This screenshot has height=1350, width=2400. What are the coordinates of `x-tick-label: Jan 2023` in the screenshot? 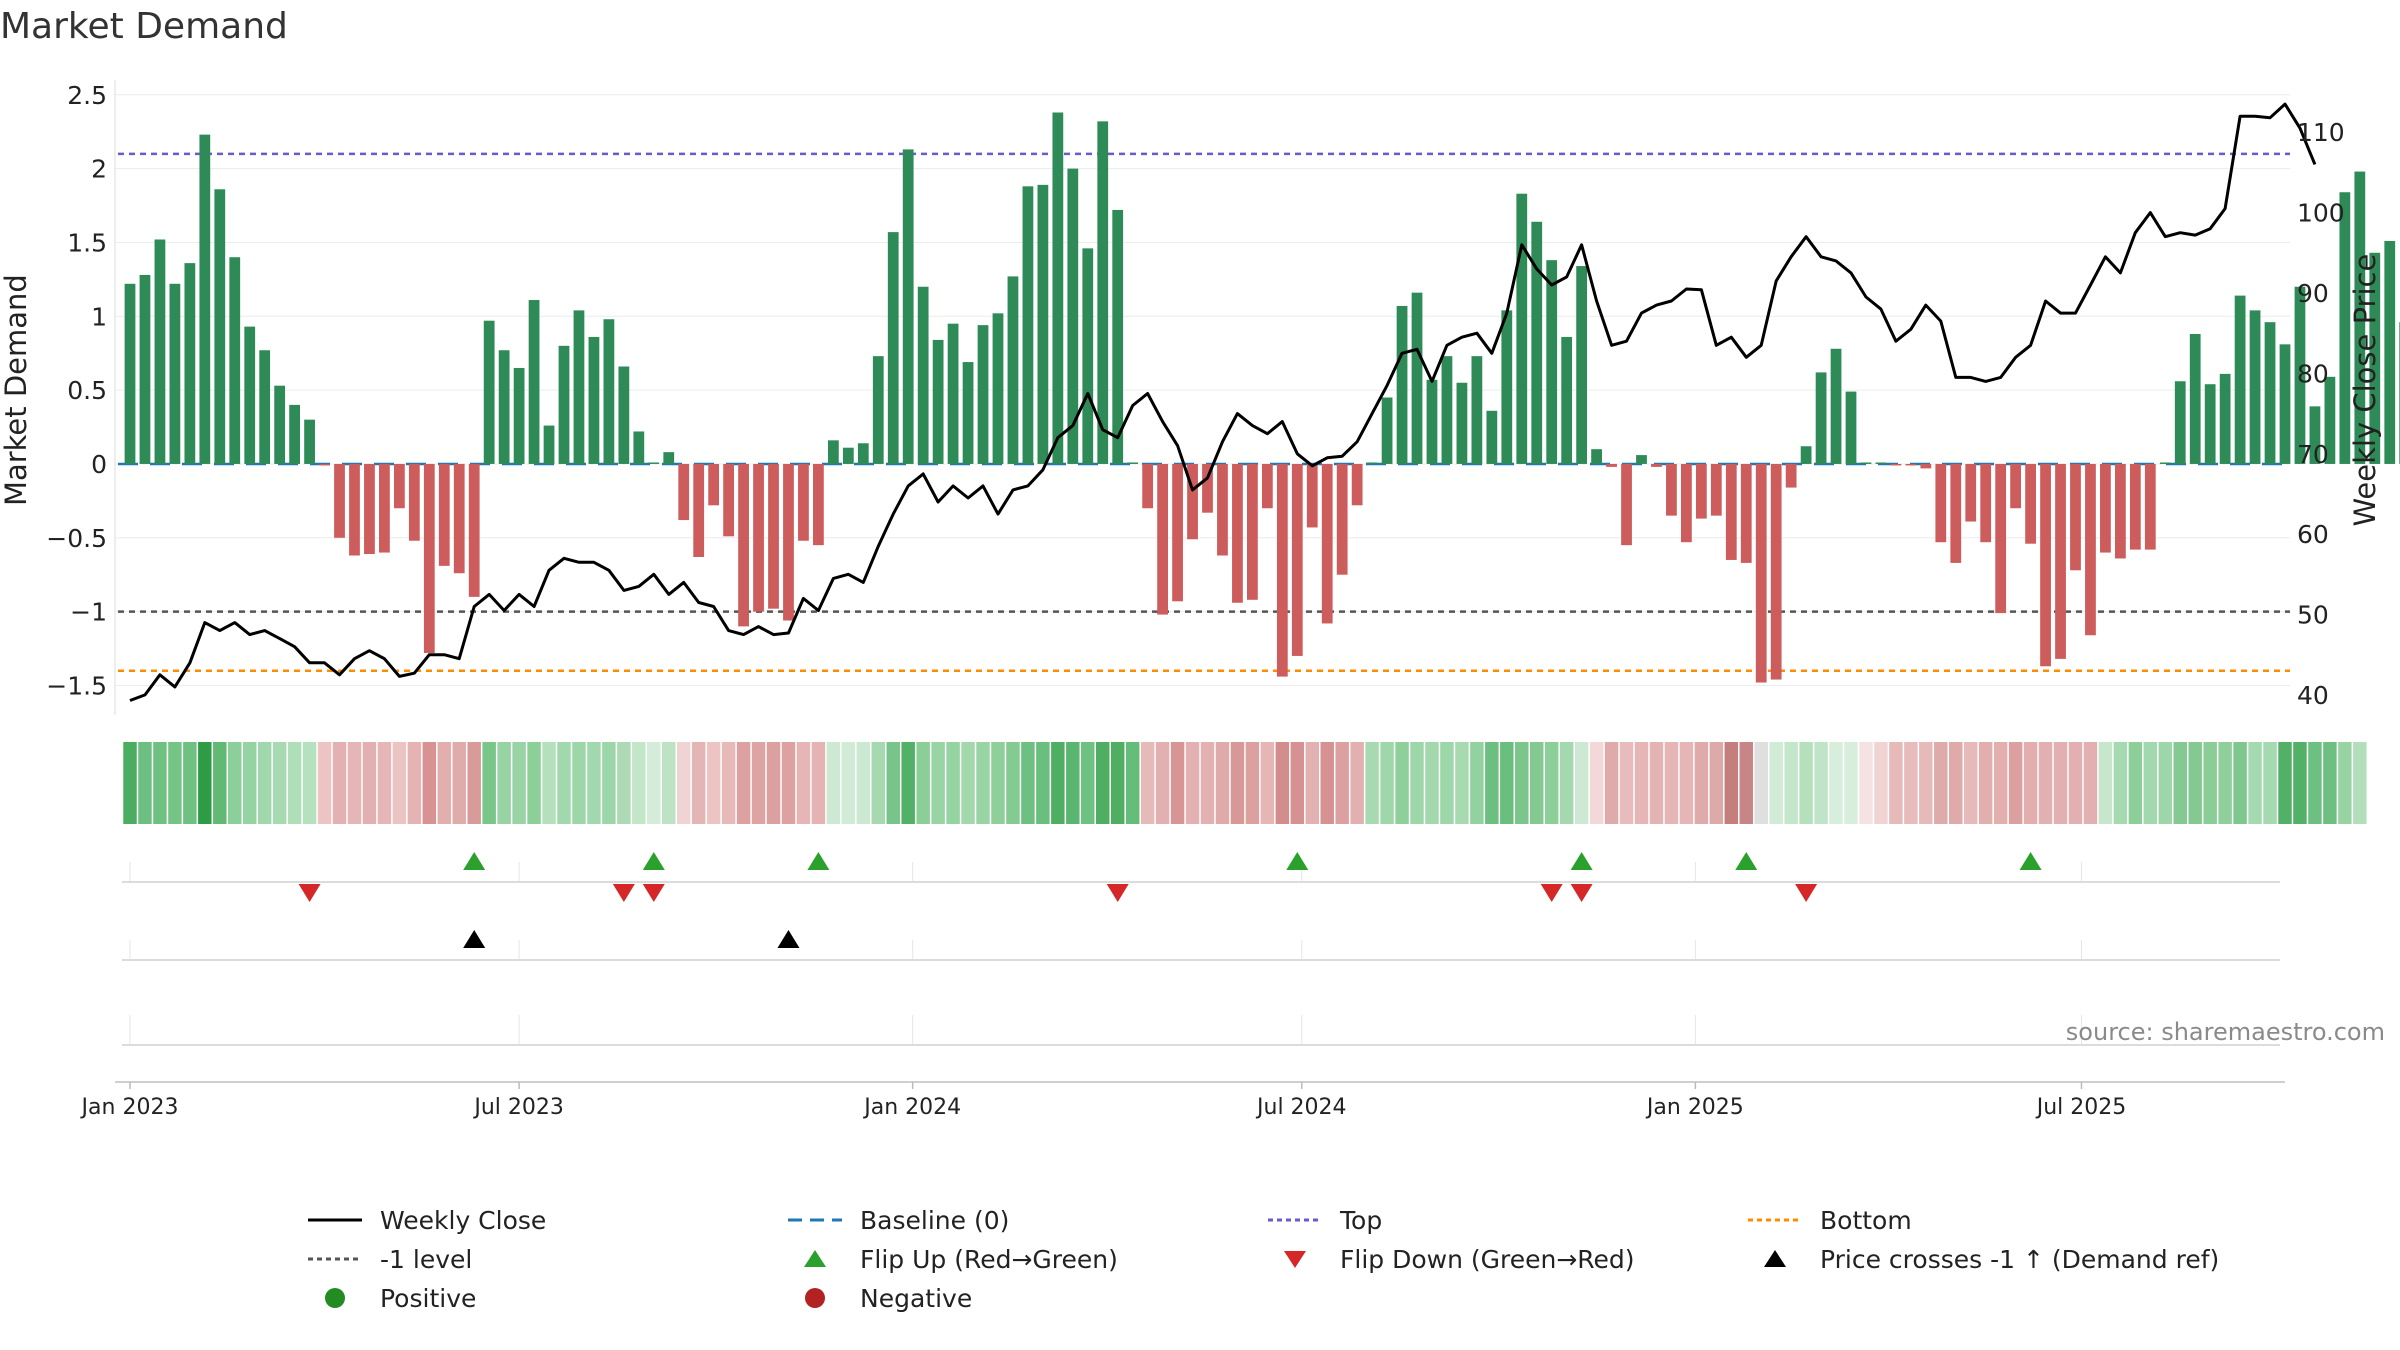 It's located at (129, 1107).